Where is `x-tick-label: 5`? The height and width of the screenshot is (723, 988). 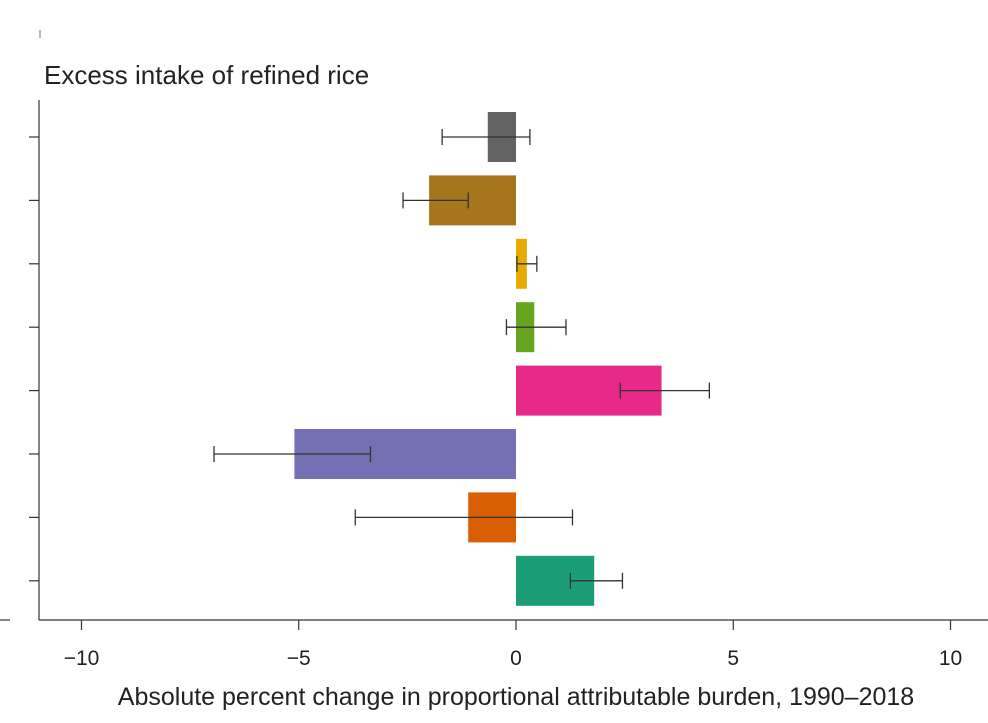
x-tick-label: 5 is located at coordinates (733, 658).